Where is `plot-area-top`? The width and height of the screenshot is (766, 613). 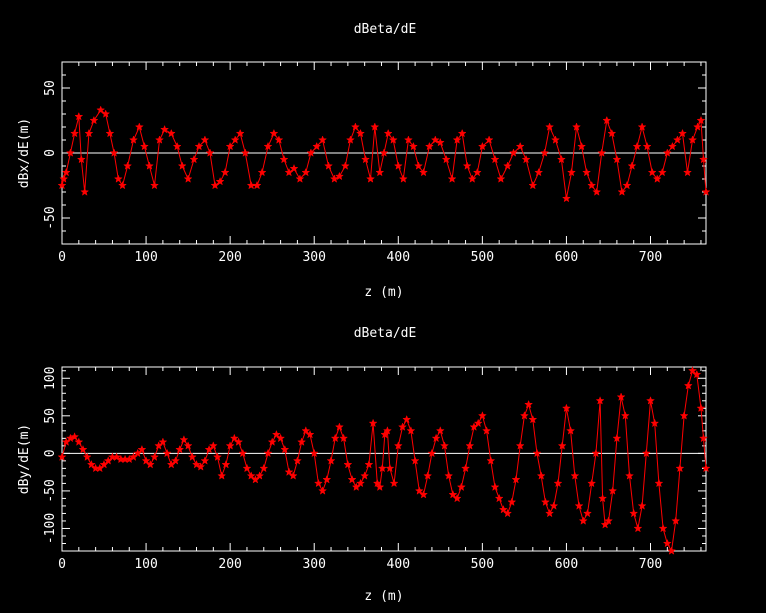 plot-area-top is located at coordinates (384, 154).